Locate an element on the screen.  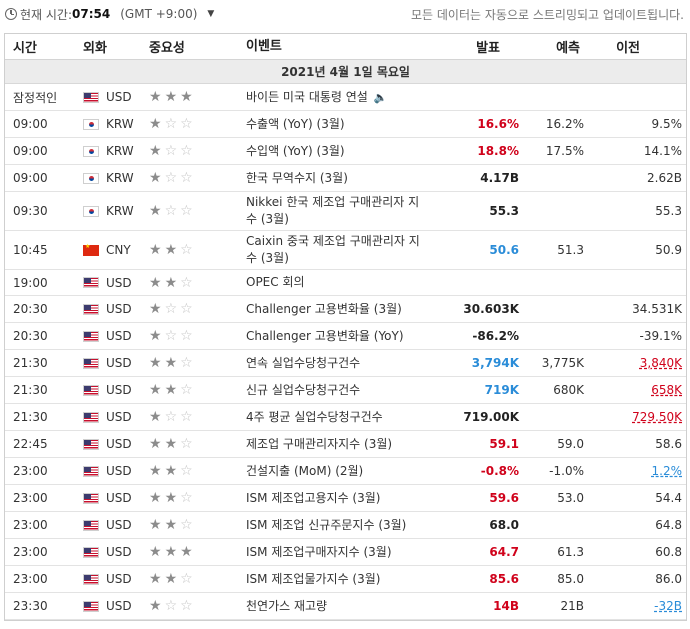
table-row: 23:00 USD ★ ★ ☆ ISM 제조업고용지수 (3월) 59.6 53.0 54.4 is located at coordinates (345, 498).